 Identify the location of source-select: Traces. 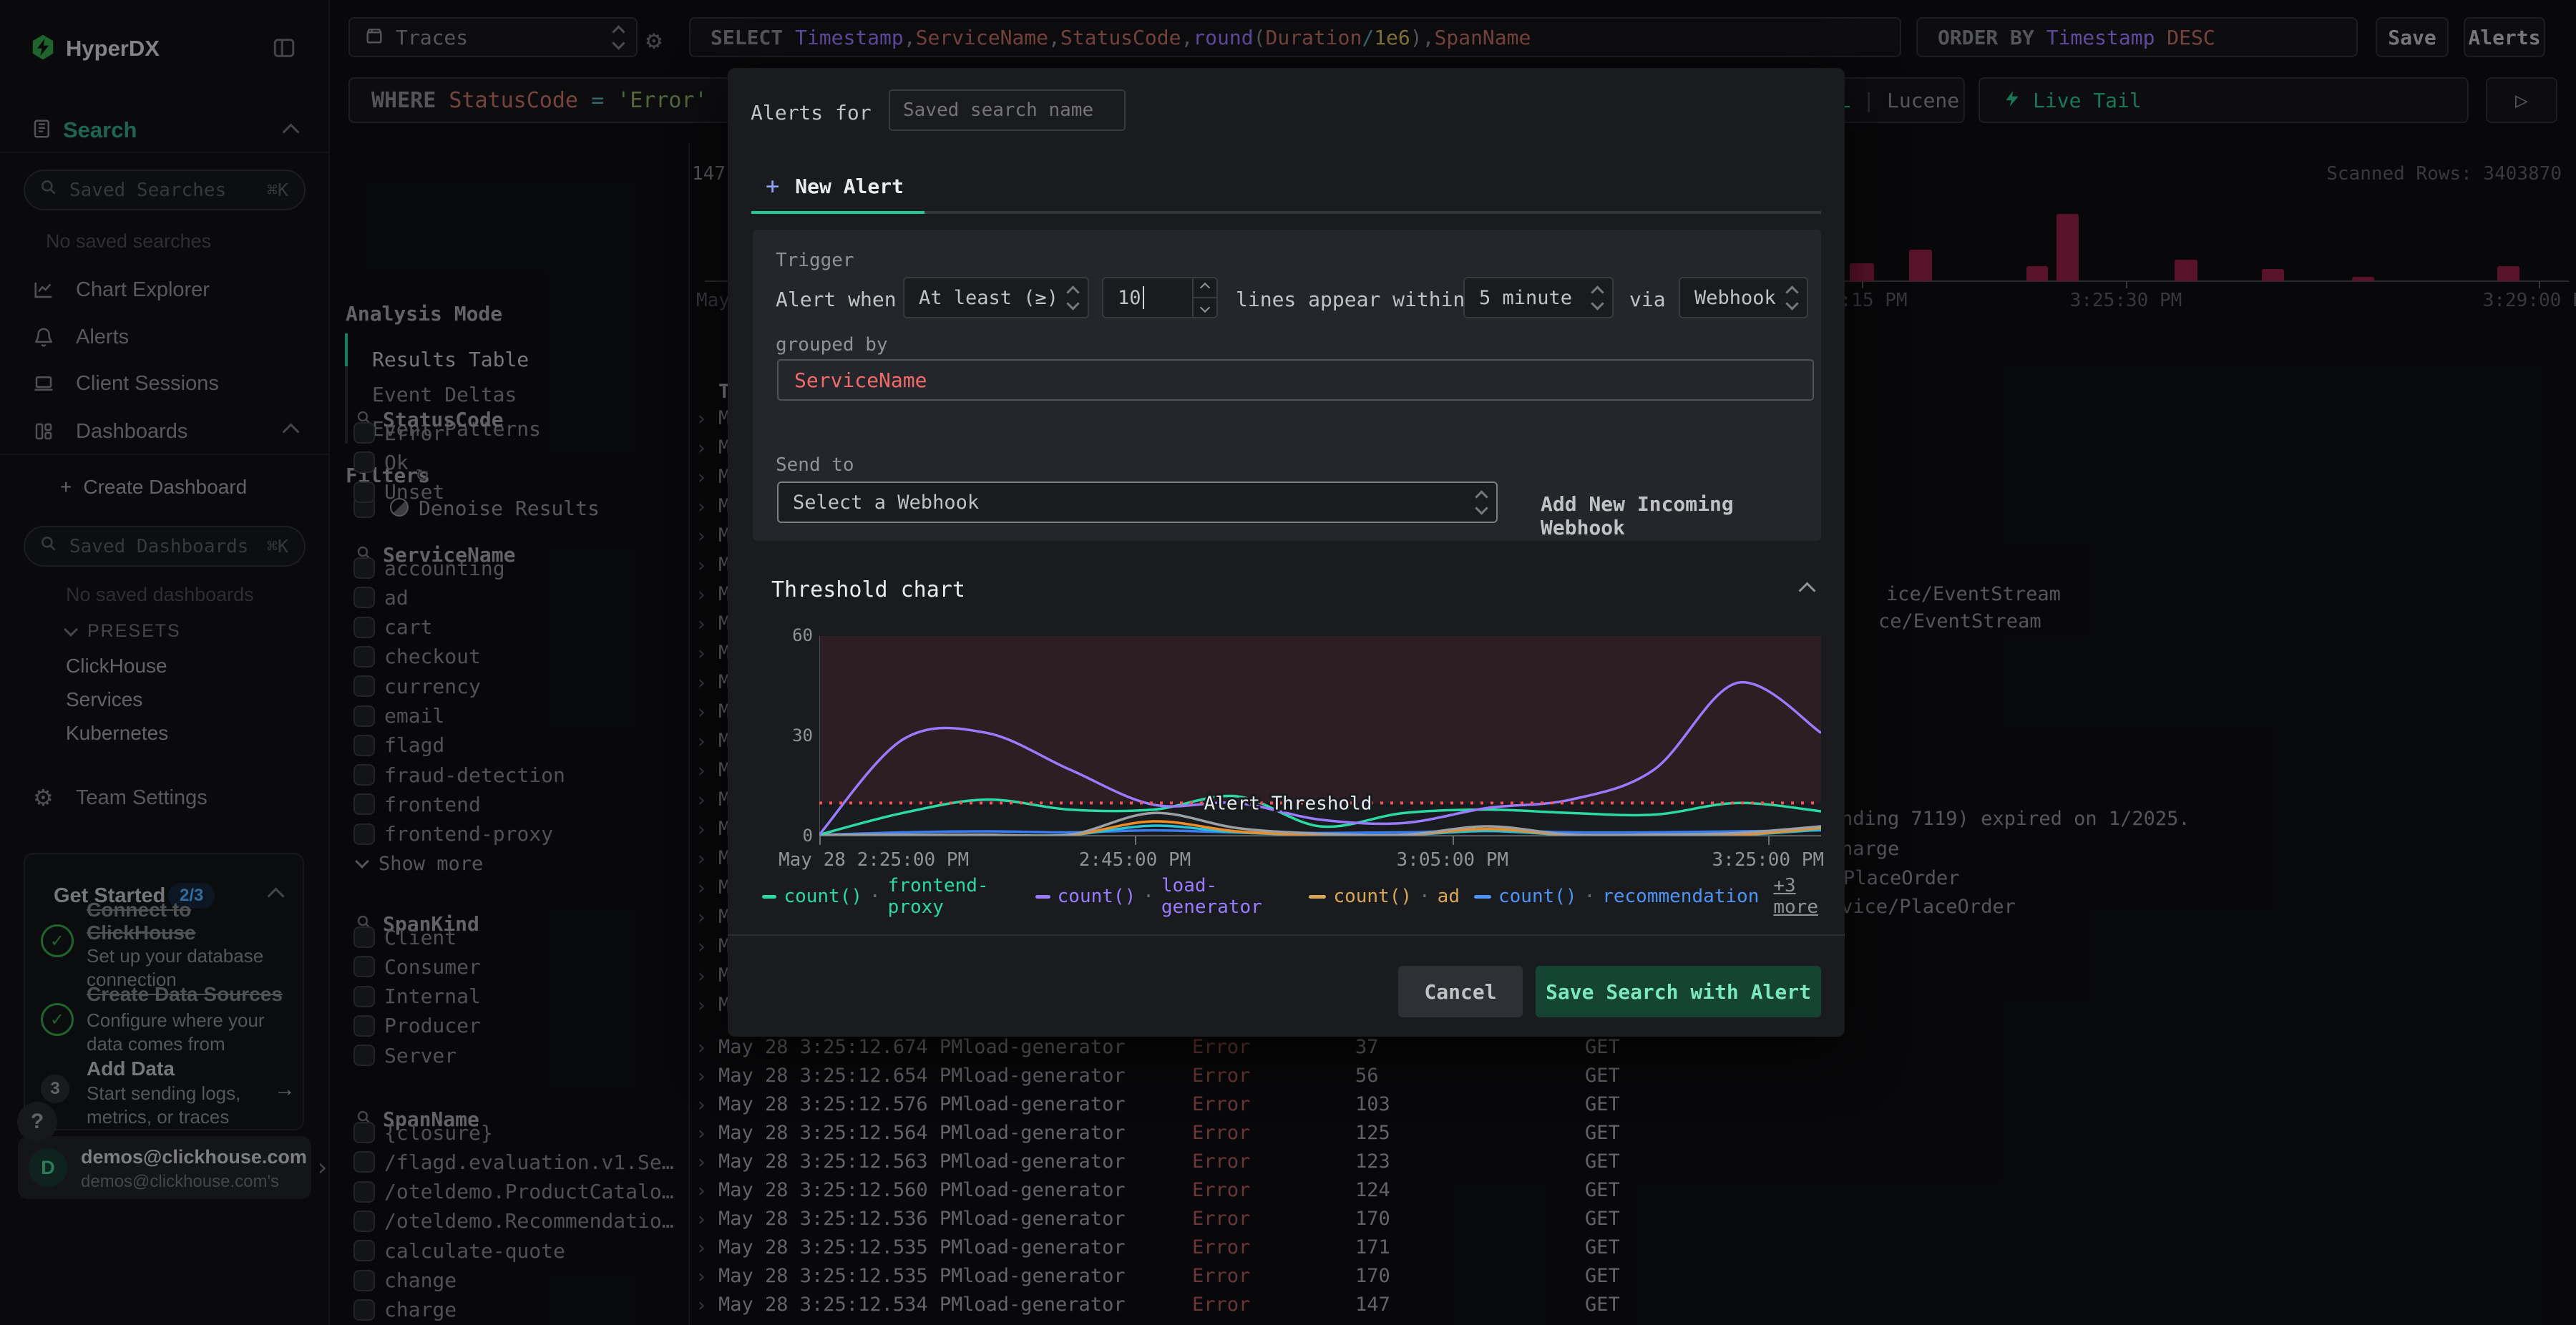
(493, 37).